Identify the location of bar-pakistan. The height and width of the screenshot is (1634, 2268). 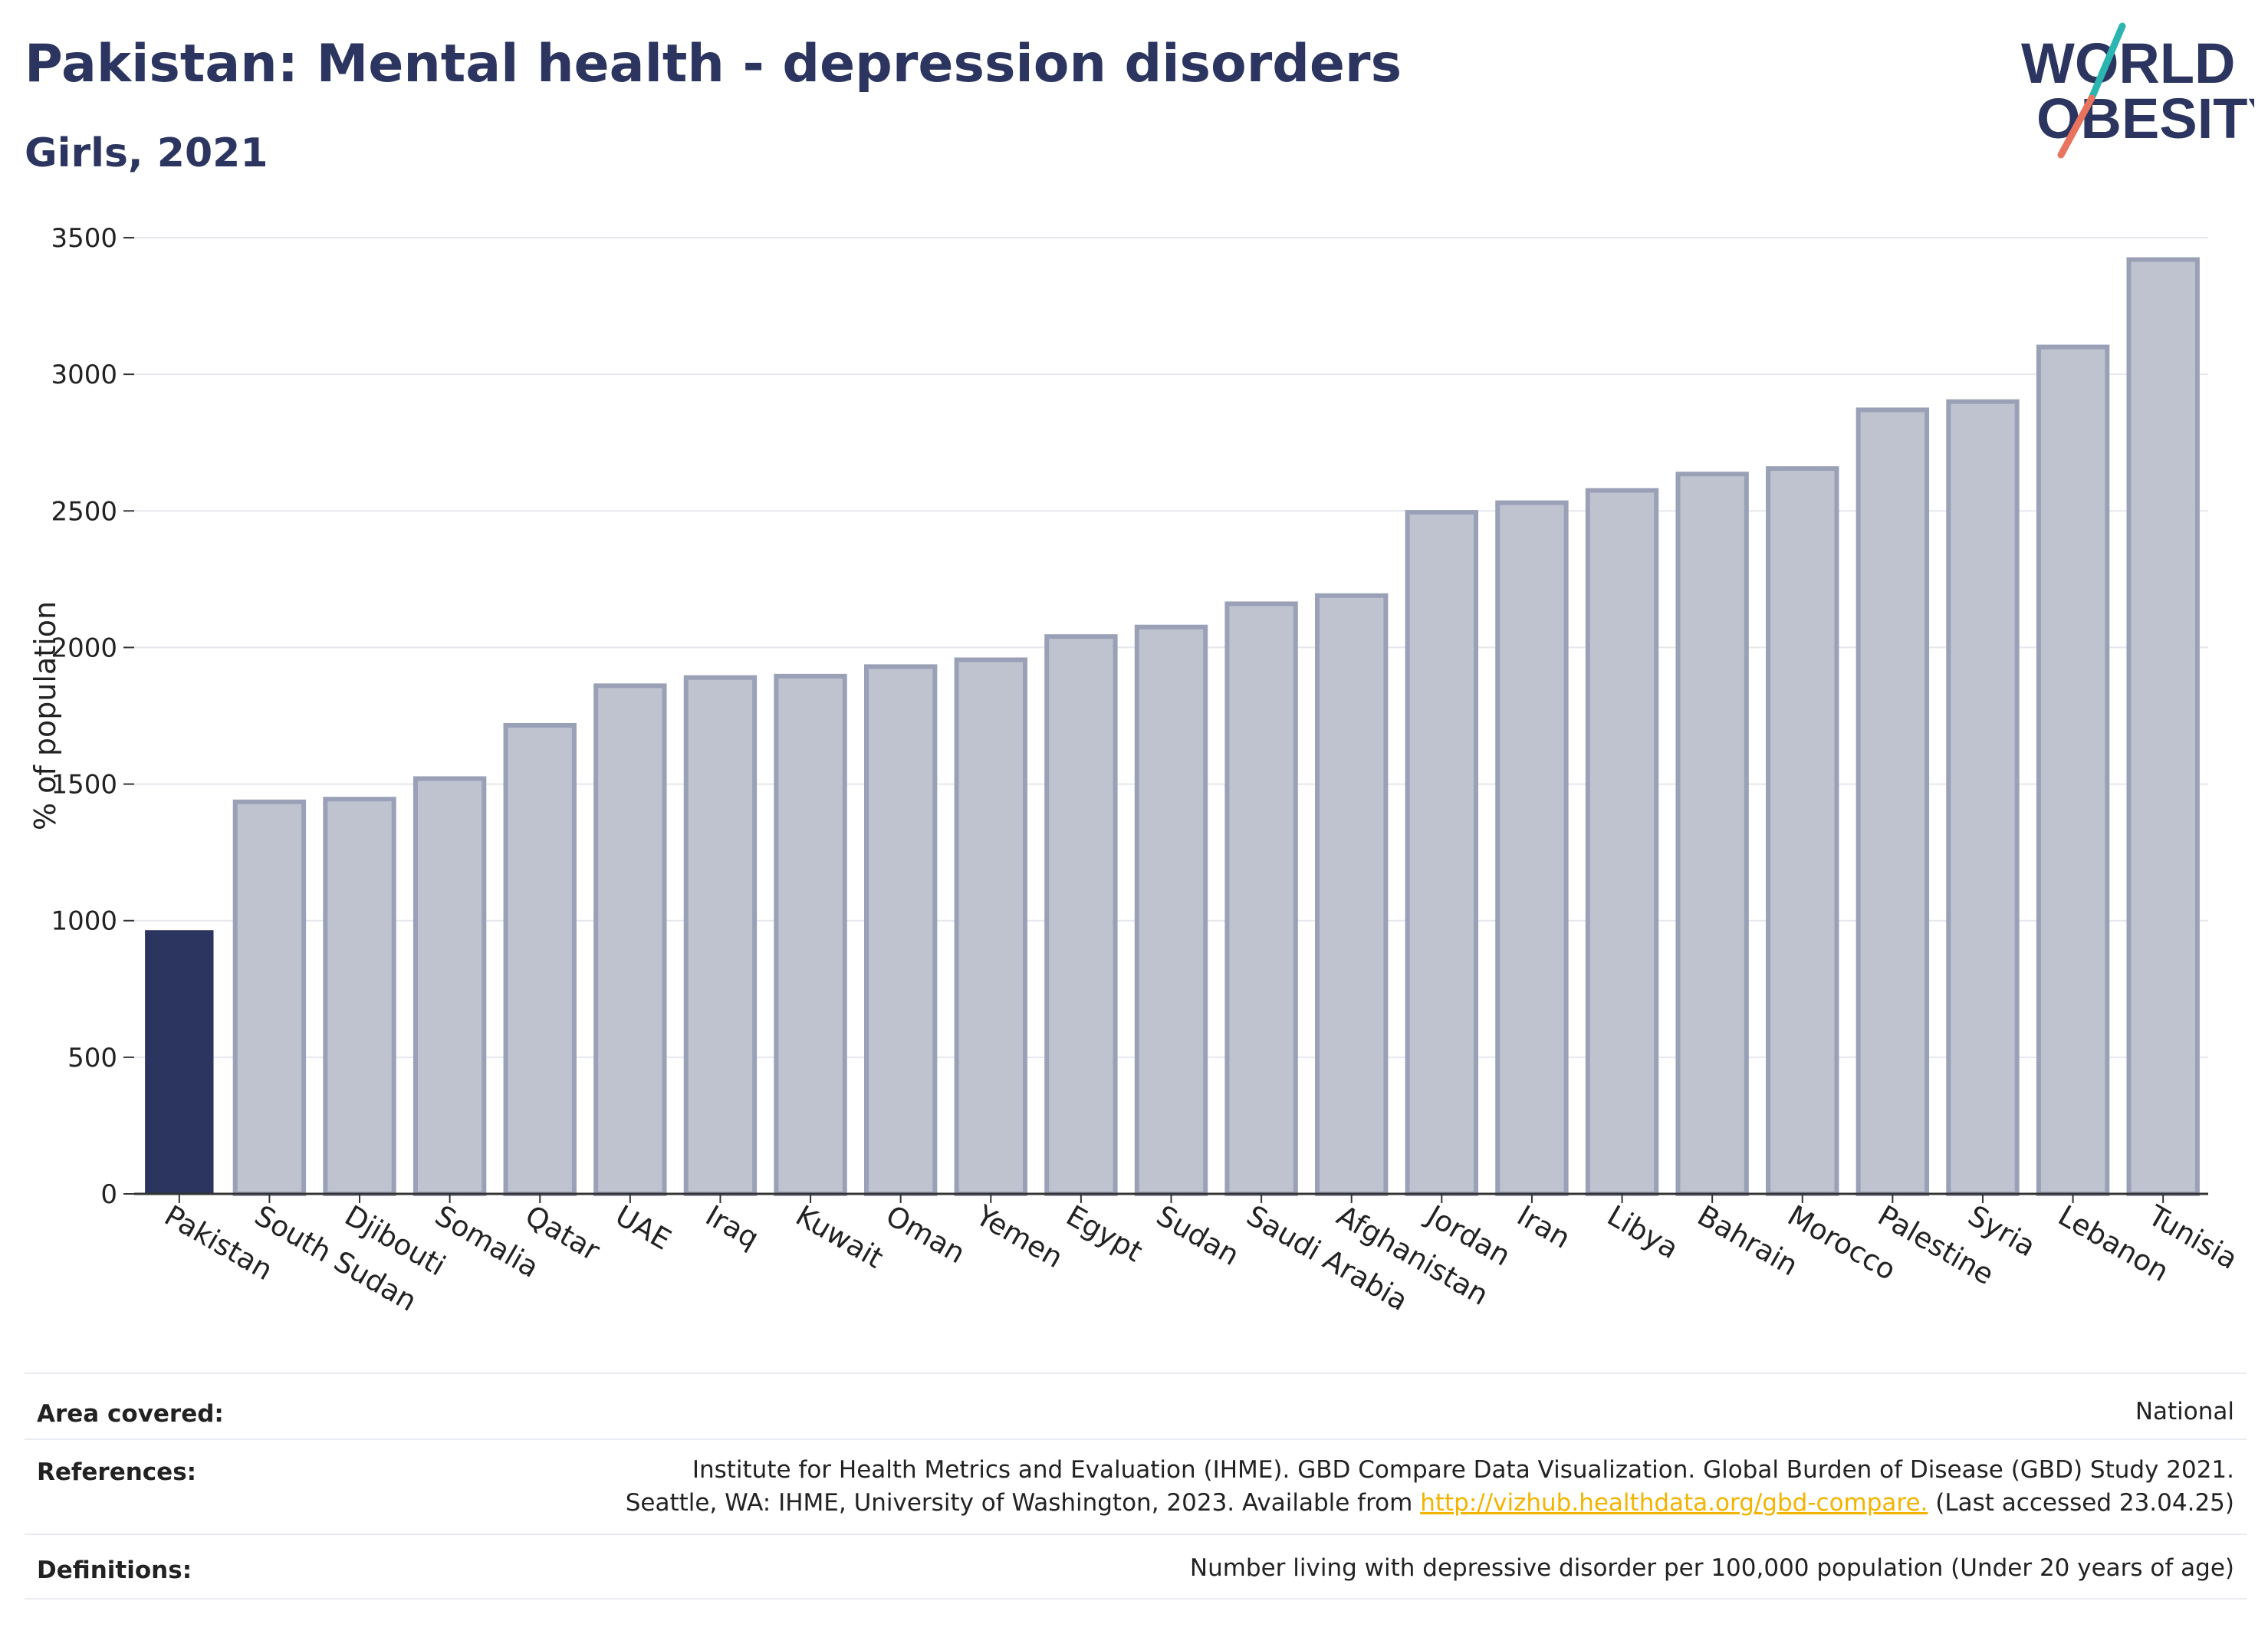
(179, 1062).